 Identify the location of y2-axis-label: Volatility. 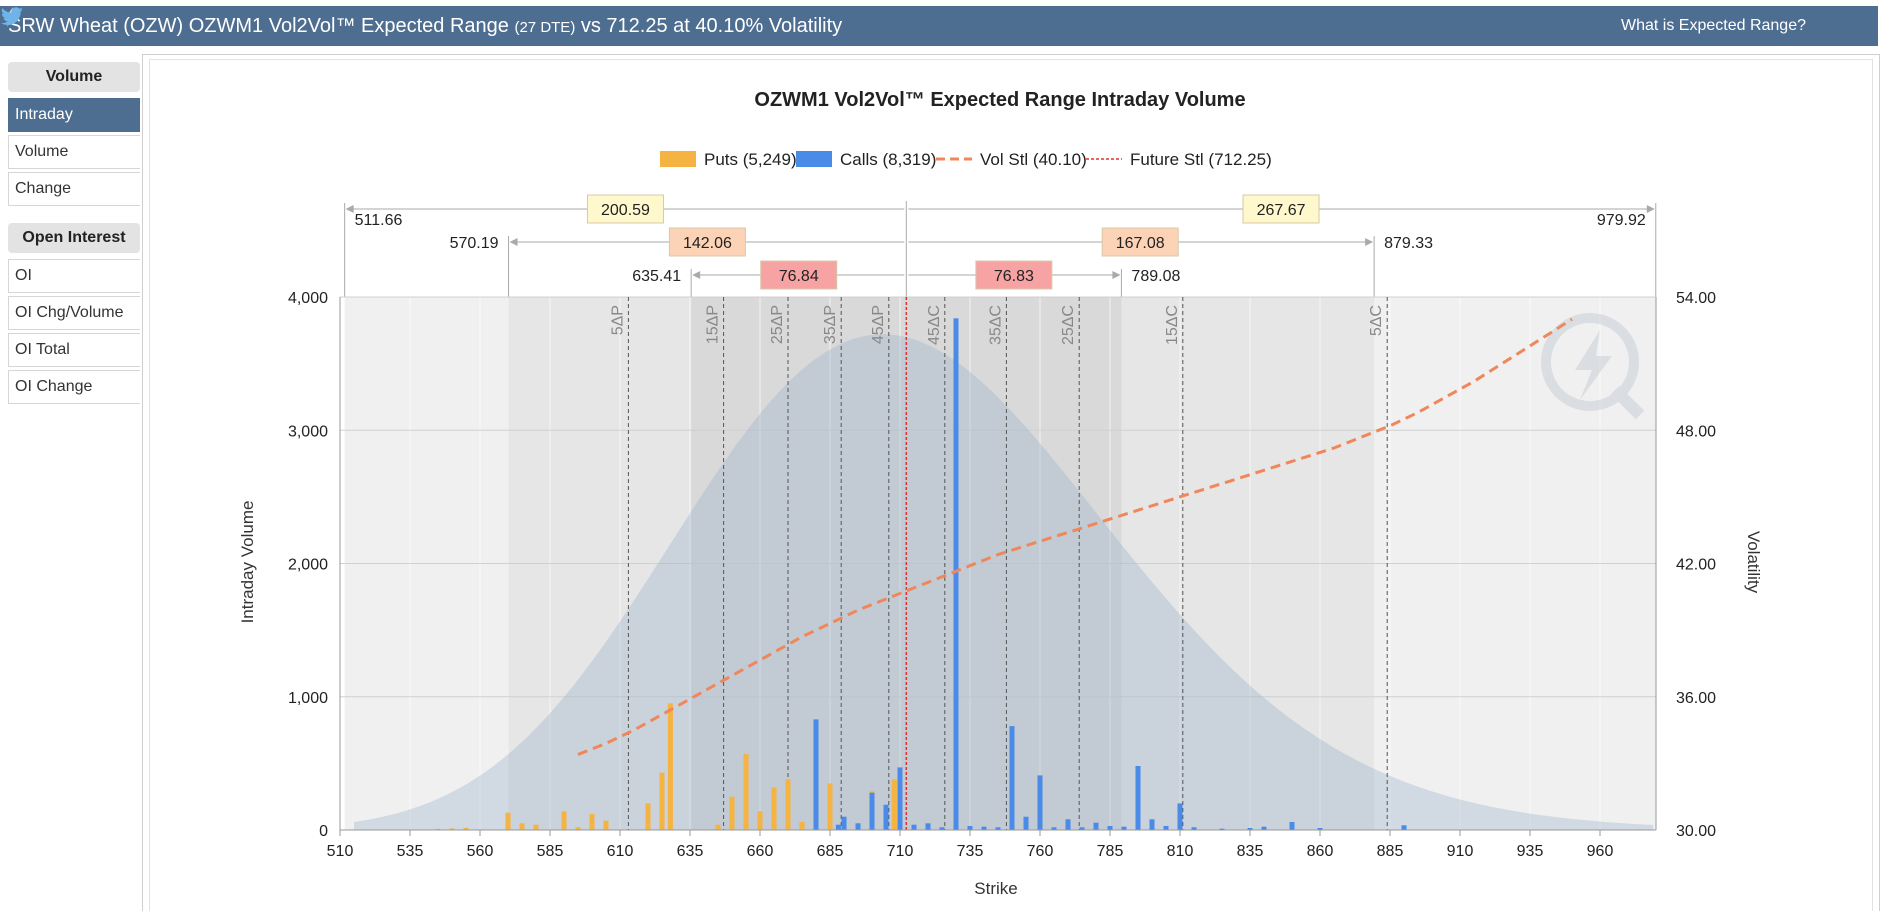
(1753, 562).